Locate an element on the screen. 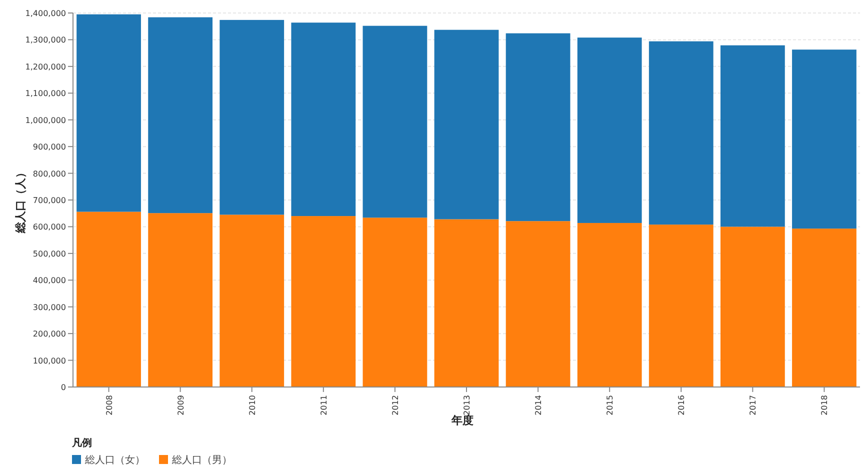  y-tick-label: 1,200,000 is located at coordinates (45, 67).